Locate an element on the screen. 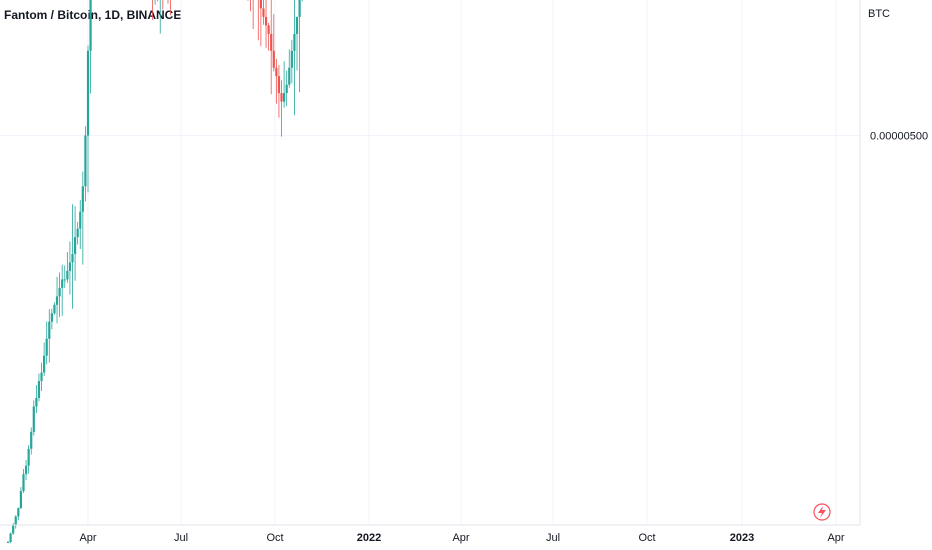  lightning-glyph is located at coordinates (822, 512).